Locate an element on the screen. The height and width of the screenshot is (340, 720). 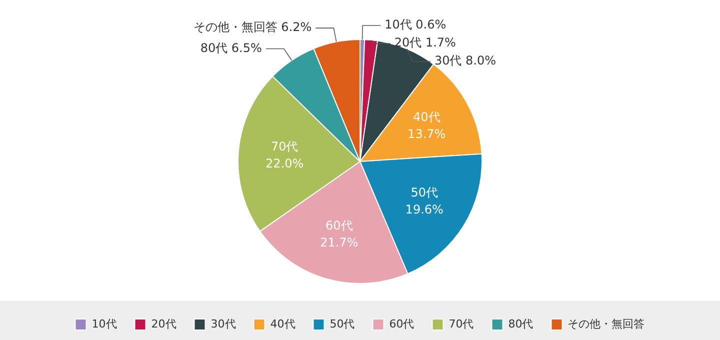
data-label: 21.7% is located at coordinates (339, 242).